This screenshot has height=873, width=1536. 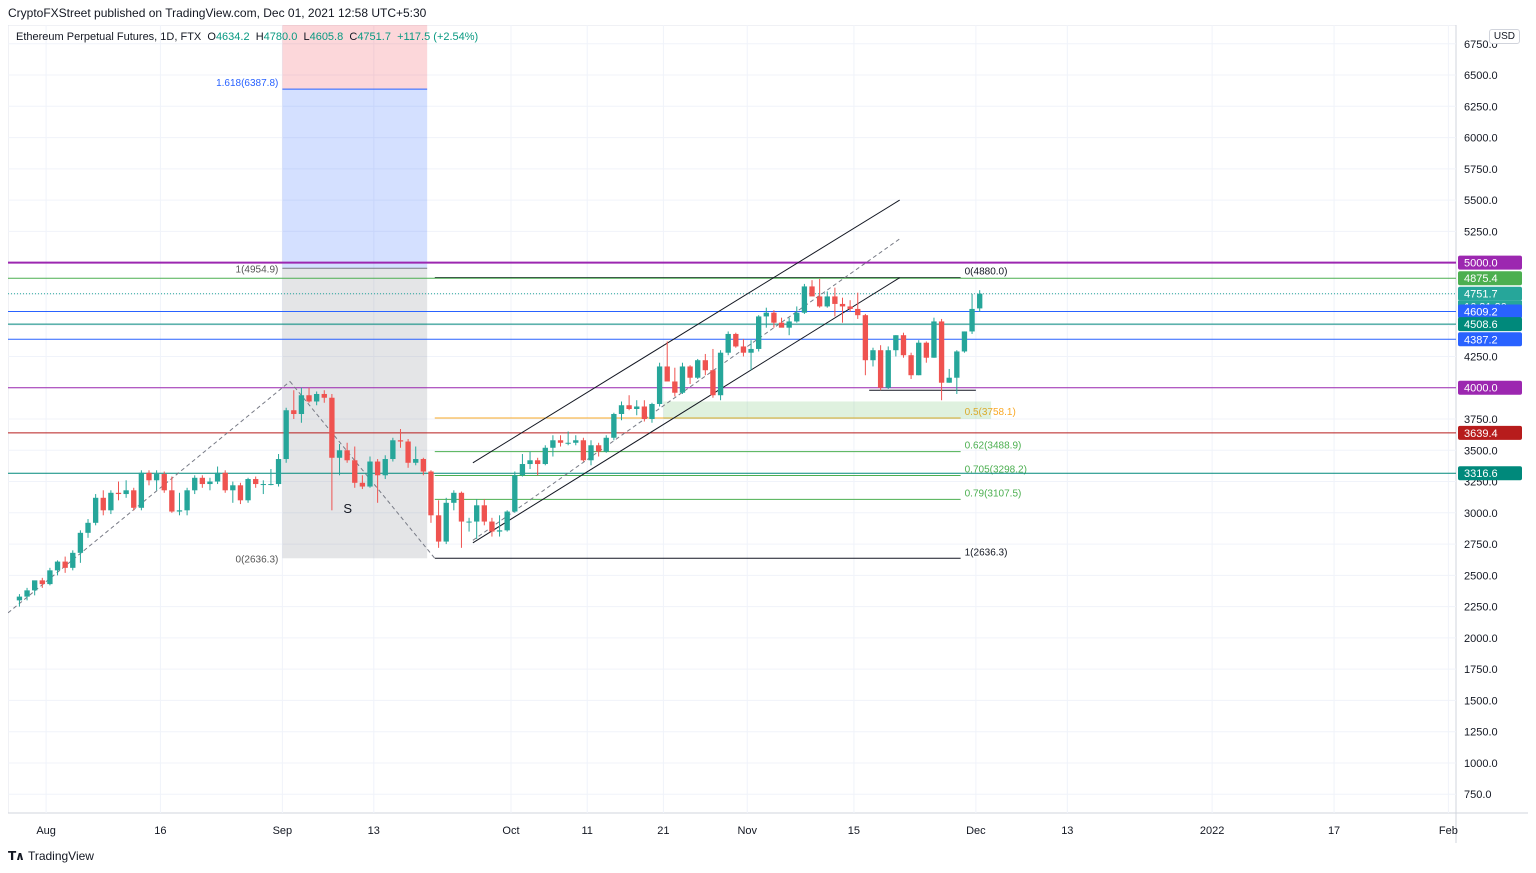 What do you see at coordinates (686, 410) in the screenshot?
I see `channel-lower` at bounding box center [686, 410].